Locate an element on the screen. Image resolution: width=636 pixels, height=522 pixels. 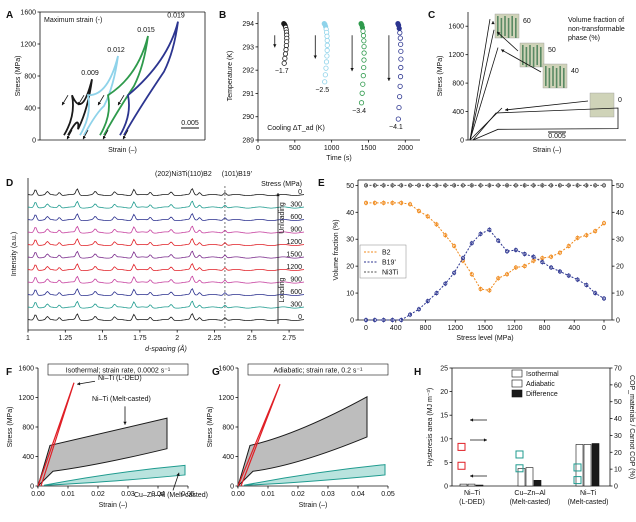
loop-0.012 is located at coordinates (99, 95).